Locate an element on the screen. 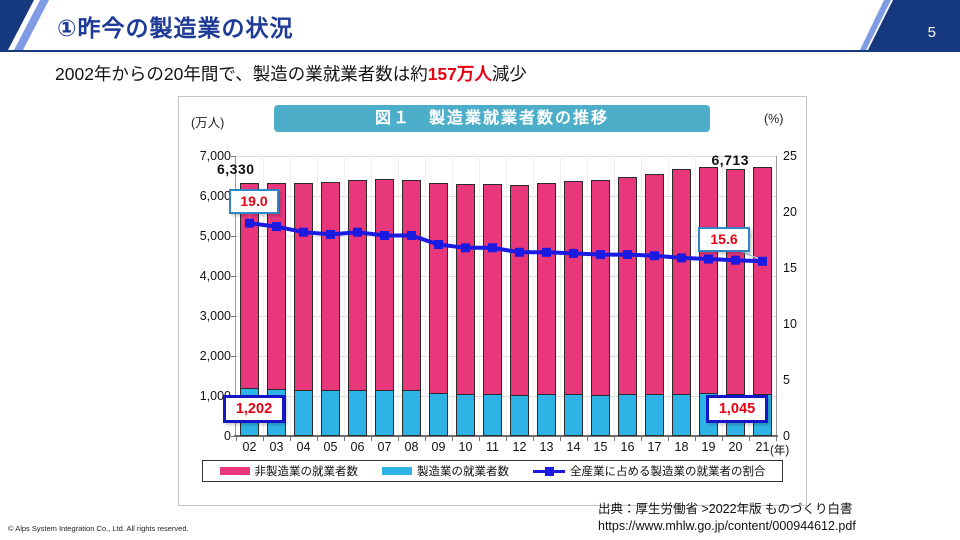  legend-line-swatch is located at coordinates (549, 471).